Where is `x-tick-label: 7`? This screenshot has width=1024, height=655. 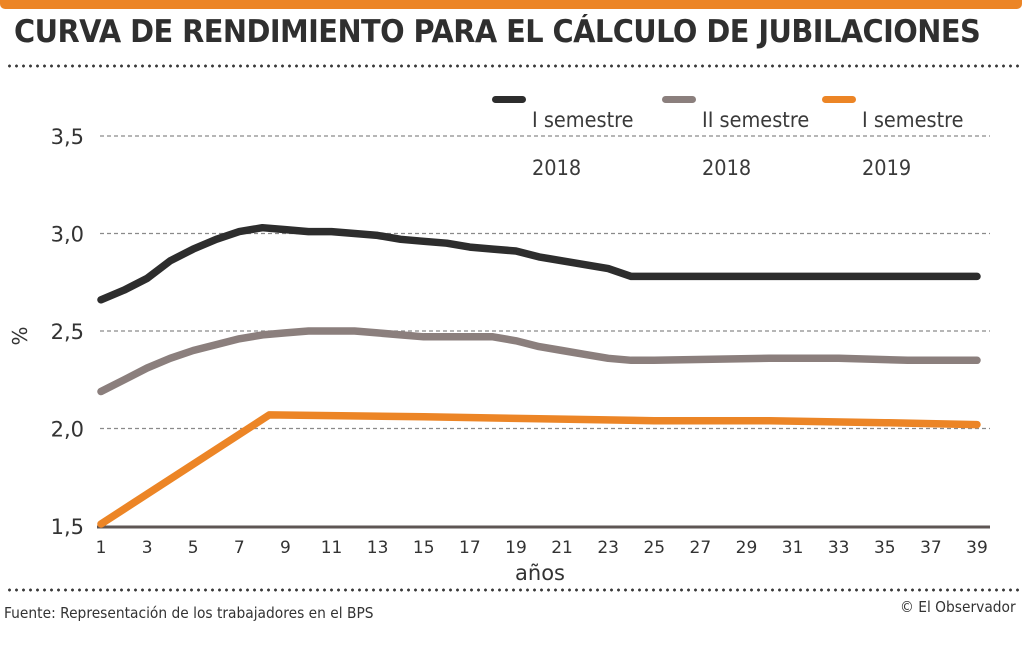 x-tick-label: 7 is located at coordinates (239, 548).